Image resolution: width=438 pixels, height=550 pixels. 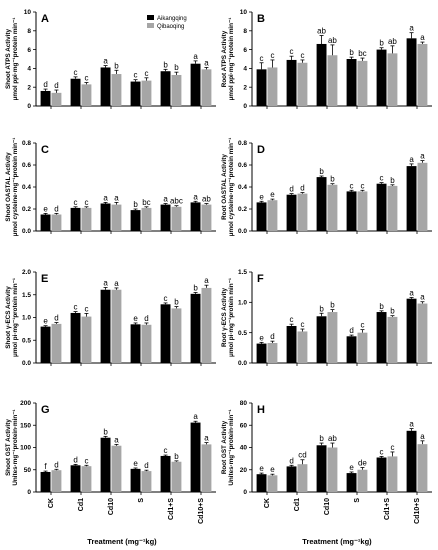 What do you see at coordinates (29, 31) in the screenshot?
I see `y-tick-label: 8` at bounding box center [29, 31].